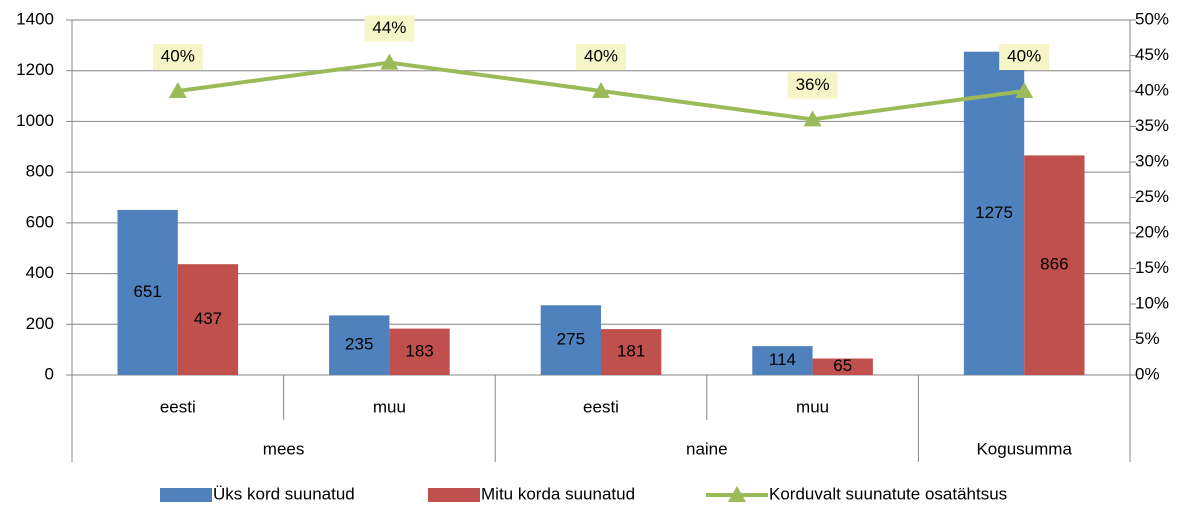  Describe the element at coordinates (40, 171) in the screenshot. I see `y-tick-label: 800` at that location.